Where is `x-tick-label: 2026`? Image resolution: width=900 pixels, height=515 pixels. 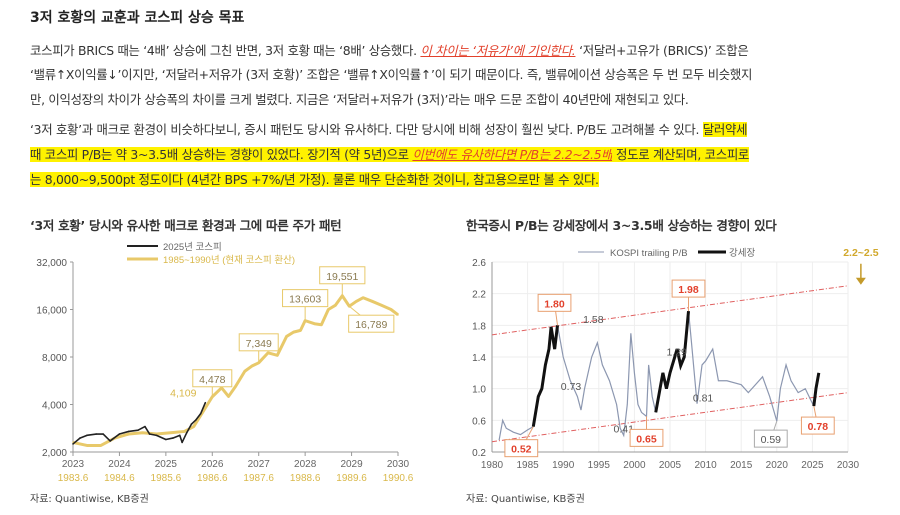
x-tick-label: 2026 is located at coordinates (212, 464).